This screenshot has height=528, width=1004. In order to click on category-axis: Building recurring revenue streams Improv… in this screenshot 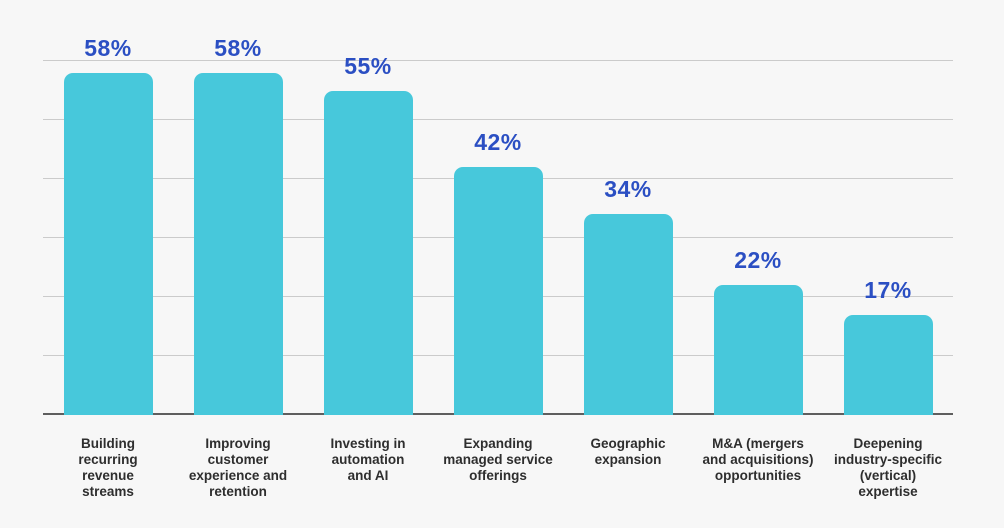, I will do `click(498, 457)`.